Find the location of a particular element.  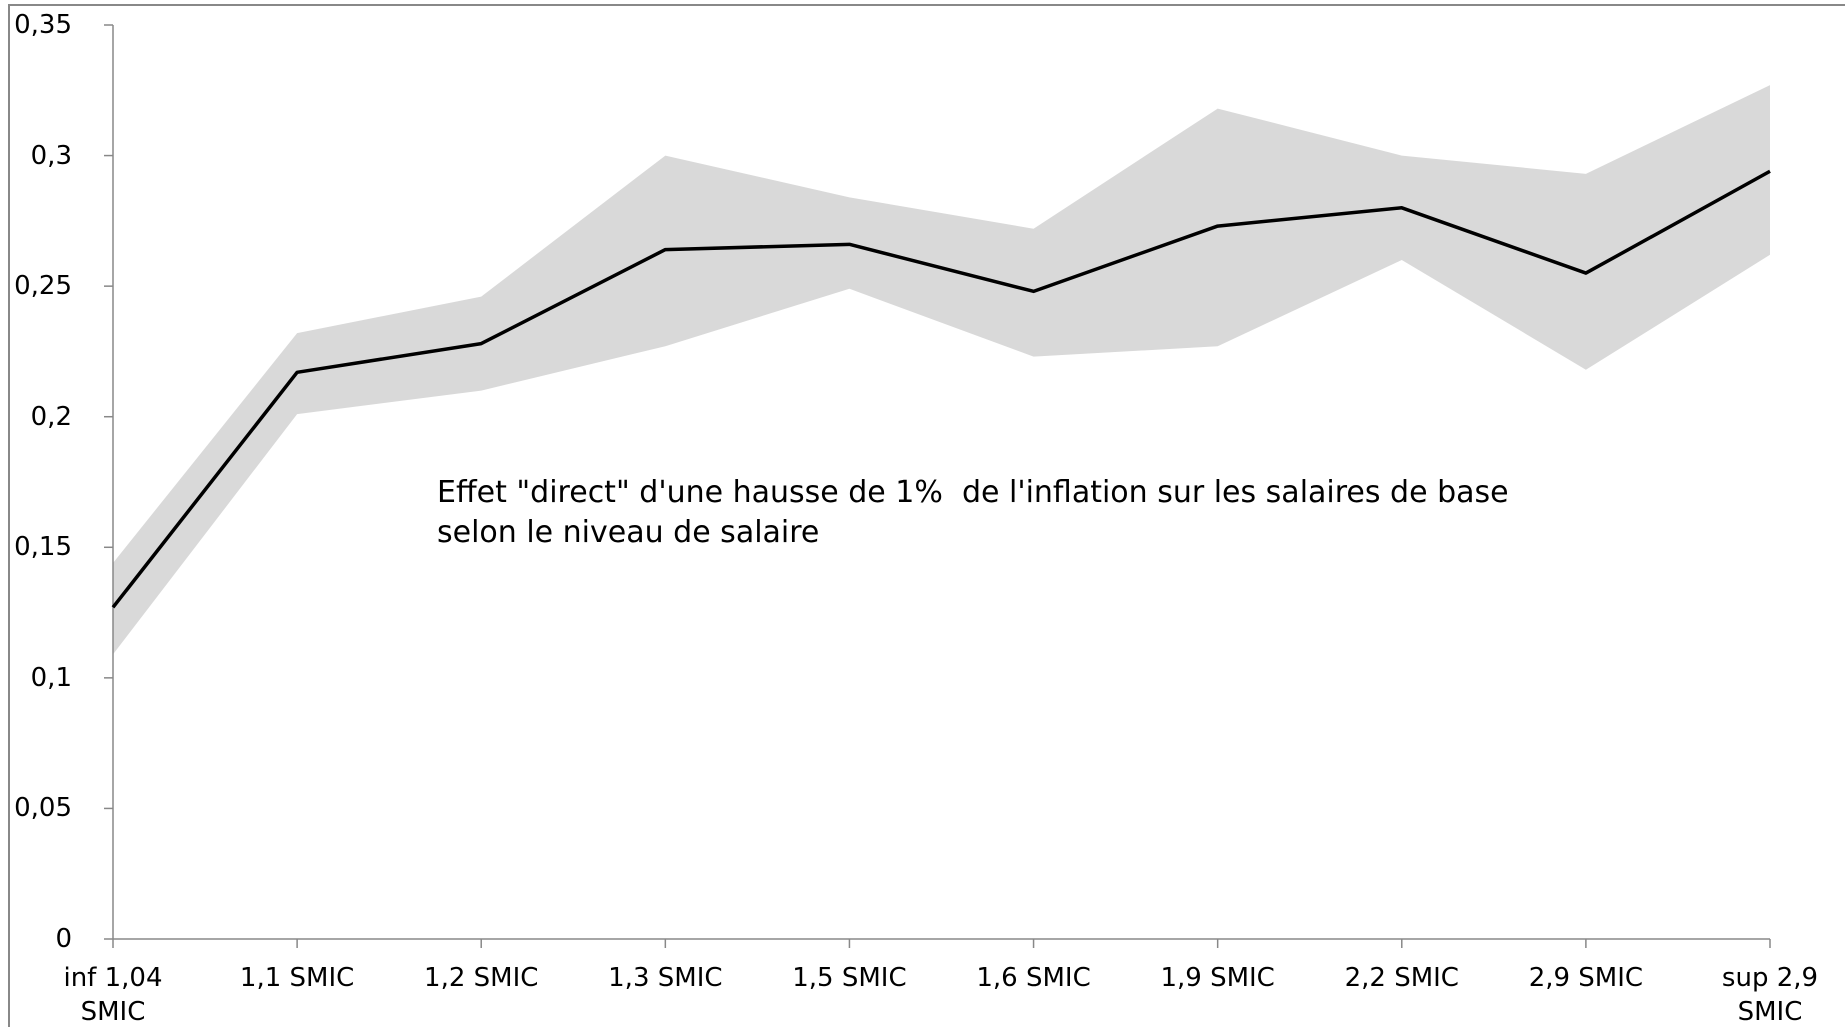

y-tick-label: 0 is located at coordinates (63, 939).